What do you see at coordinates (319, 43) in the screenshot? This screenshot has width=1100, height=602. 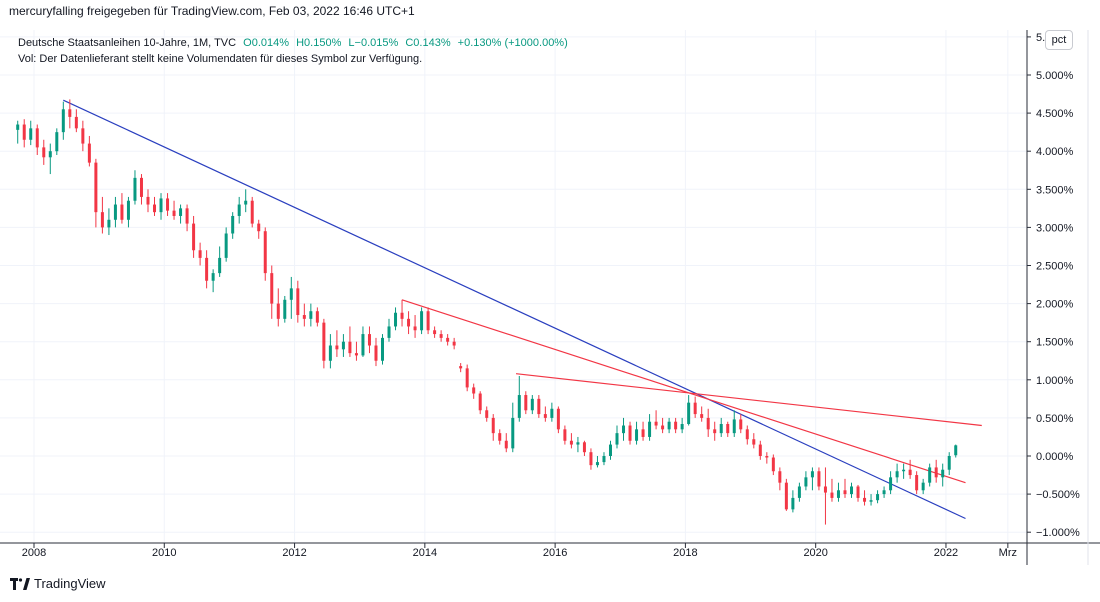 I see `legend-high: H0.150%` at bounding box center [319, 43].